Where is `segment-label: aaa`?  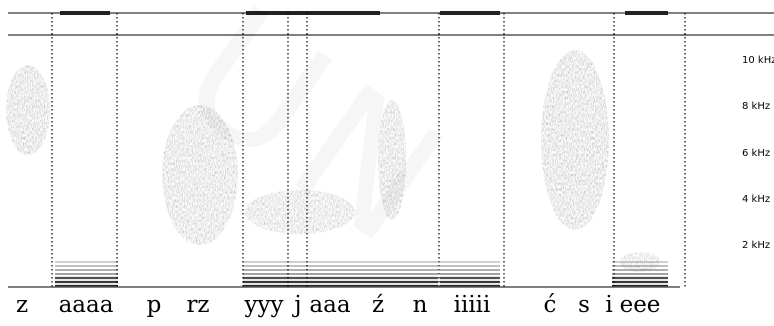
segment-label: aaa is located at coordinates (330, 305).